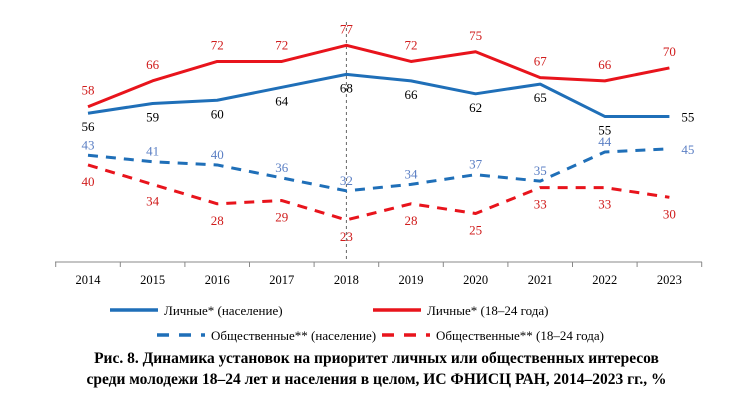 Image resolution: width=753 pixels, height=411 pixels. Describe the element at coordinates (152, 280) in the screenshot. I see `x-tick-label: 2015` at that location.